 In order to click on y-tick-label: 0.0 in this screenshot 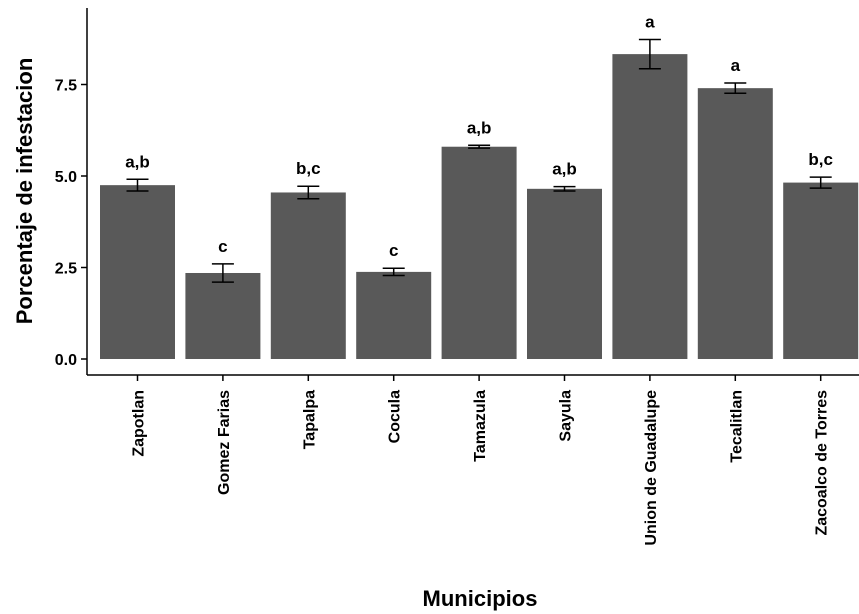, I will do `click(66, 360)`.